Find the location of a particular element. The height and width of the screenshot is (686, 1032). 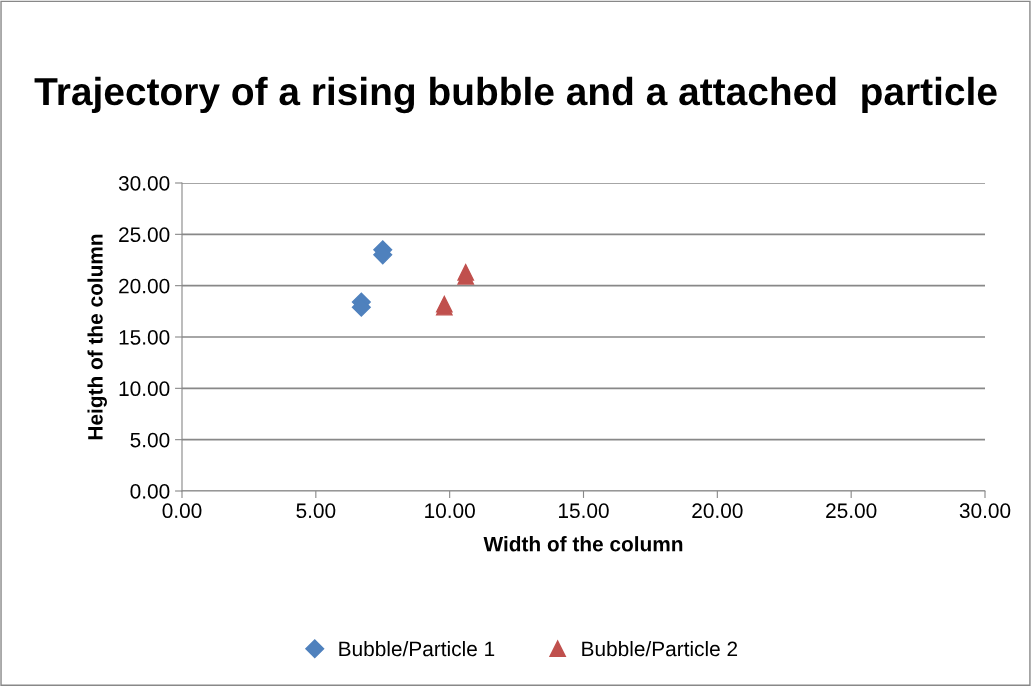

x-tick-label: 30.00 is located at coordinates (985, 511).